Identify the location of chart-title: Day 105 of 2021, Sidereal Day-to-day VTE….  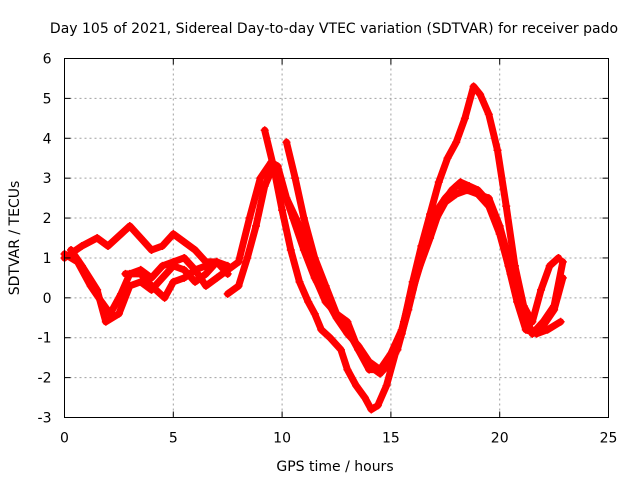
(334, 29).